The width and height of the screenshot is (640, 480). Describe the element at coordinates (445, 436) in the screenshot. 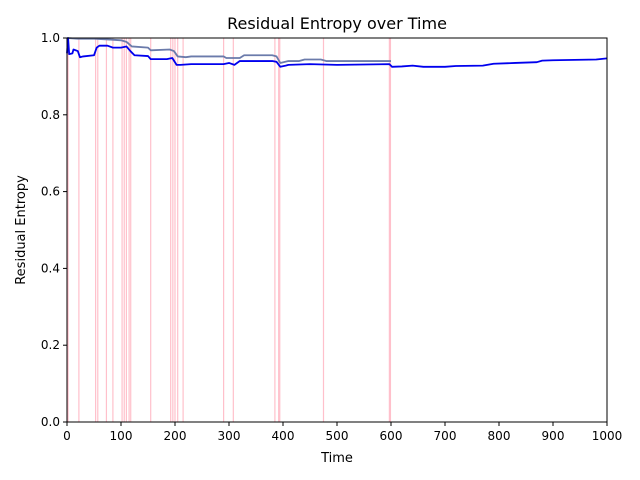

I see `x-tick-label: 700` at that location.